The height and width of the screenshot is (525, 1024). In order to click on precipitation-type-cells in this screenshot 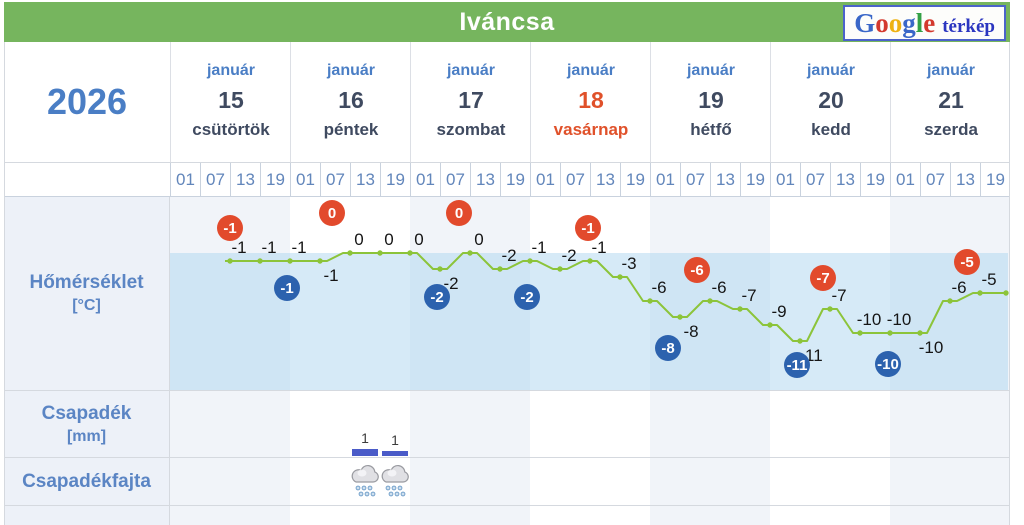, I will do `click(590, 481)`.